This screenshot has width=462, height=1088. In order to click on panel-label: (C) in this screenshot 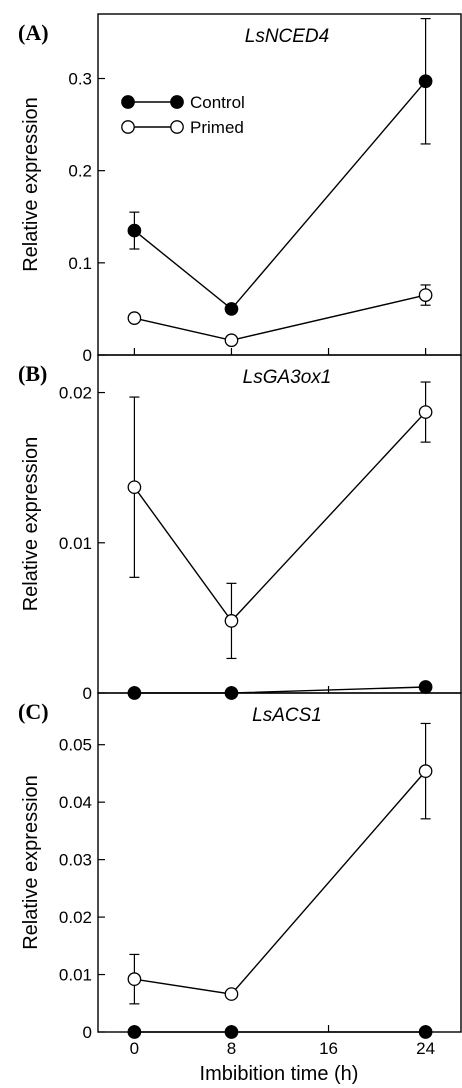, I will do `click(33, 711)`.